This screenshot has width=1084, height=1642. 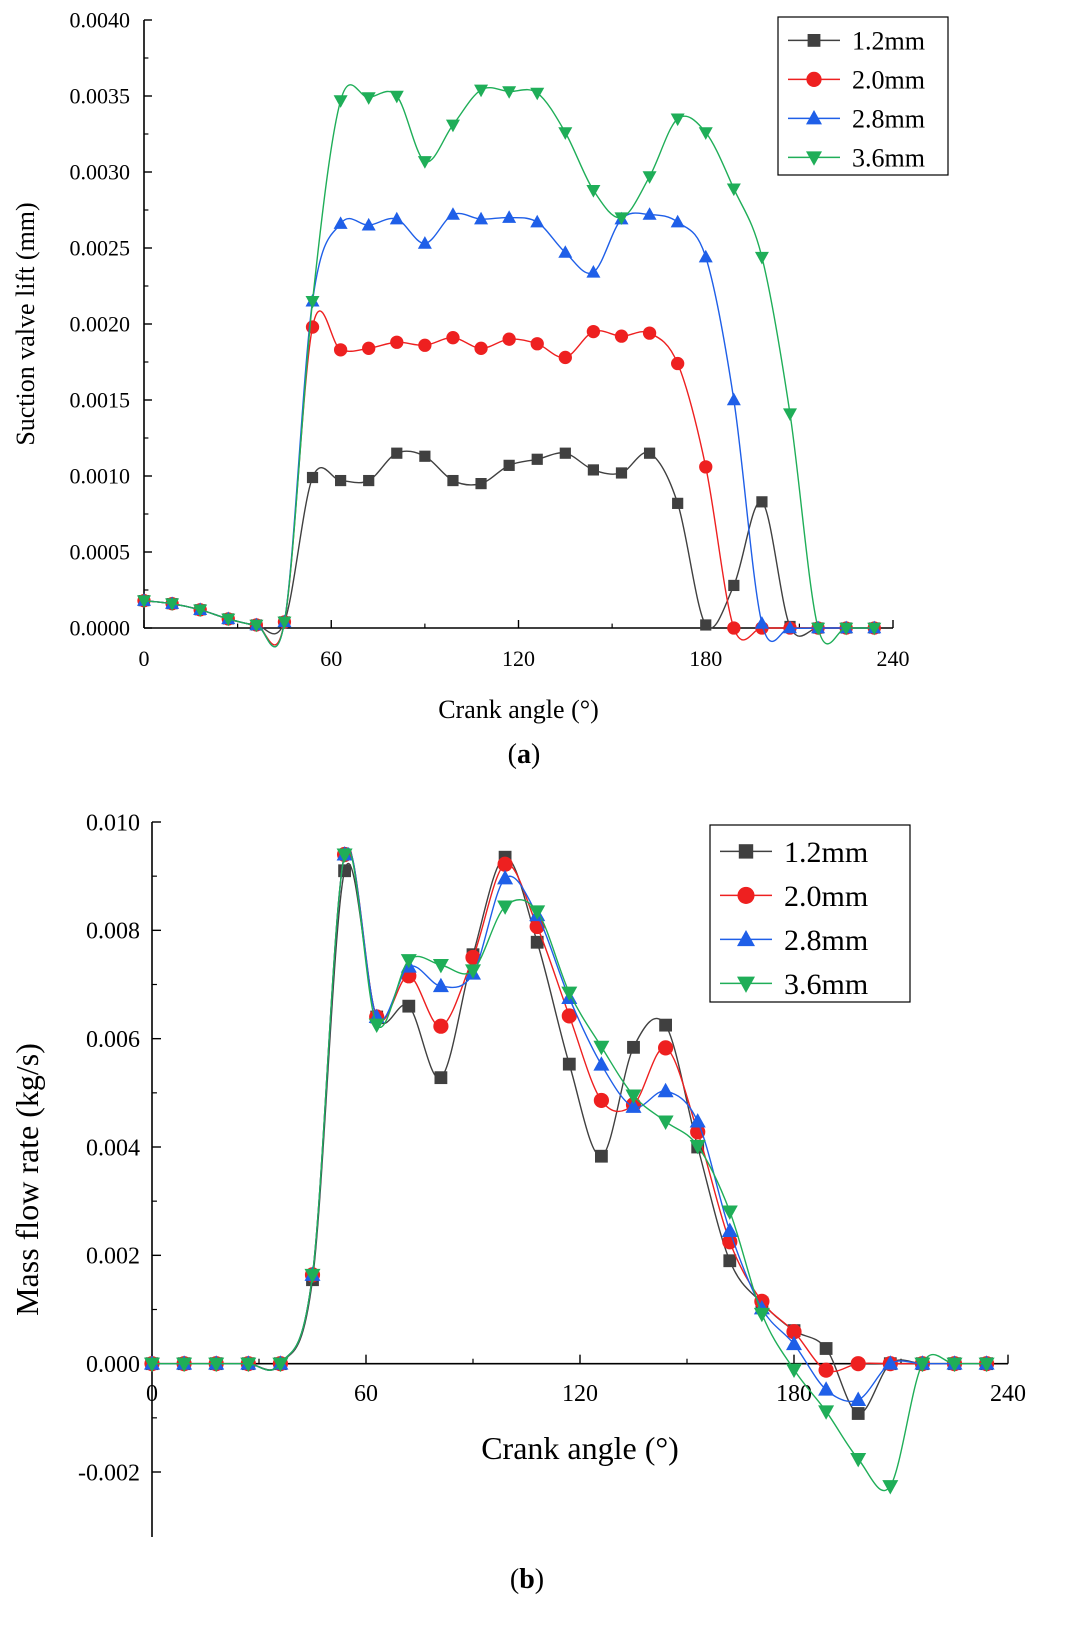 I want to click on y-tick-label: -0.002, so click(x=109, y=1473).